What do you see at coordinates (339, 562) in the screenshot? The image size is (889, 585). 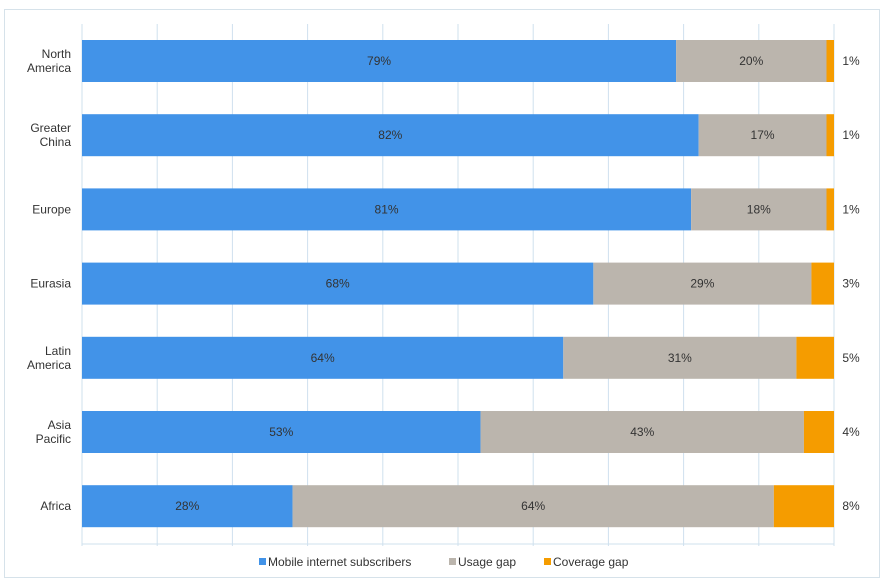 I see `legend-label: Mobile internet subscribers` at bounding box center [339, 562].